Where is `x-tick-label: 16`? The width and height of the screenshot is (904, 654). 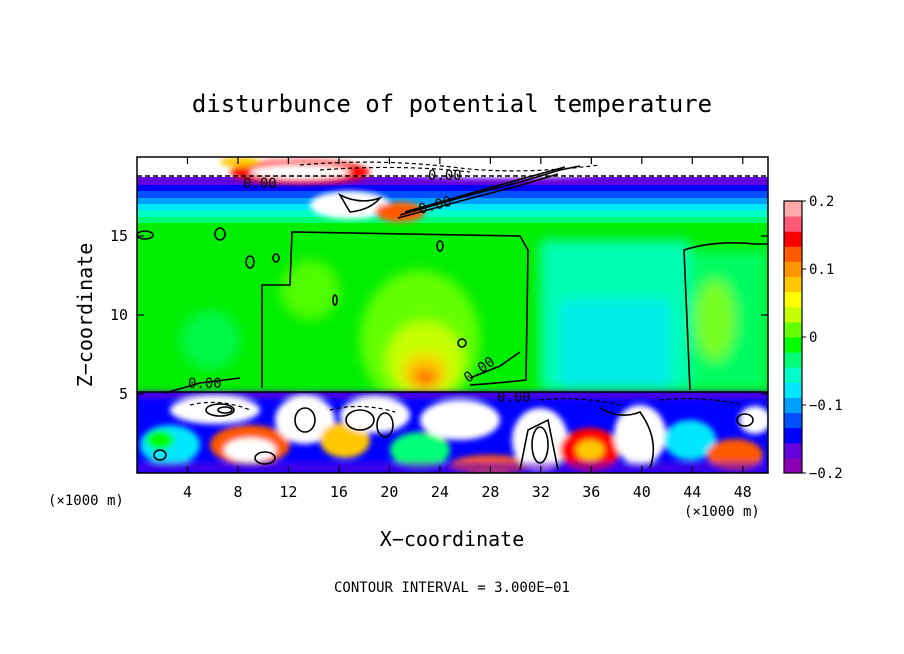
x-tick-label: 16 is located at coordinates (339, 492).